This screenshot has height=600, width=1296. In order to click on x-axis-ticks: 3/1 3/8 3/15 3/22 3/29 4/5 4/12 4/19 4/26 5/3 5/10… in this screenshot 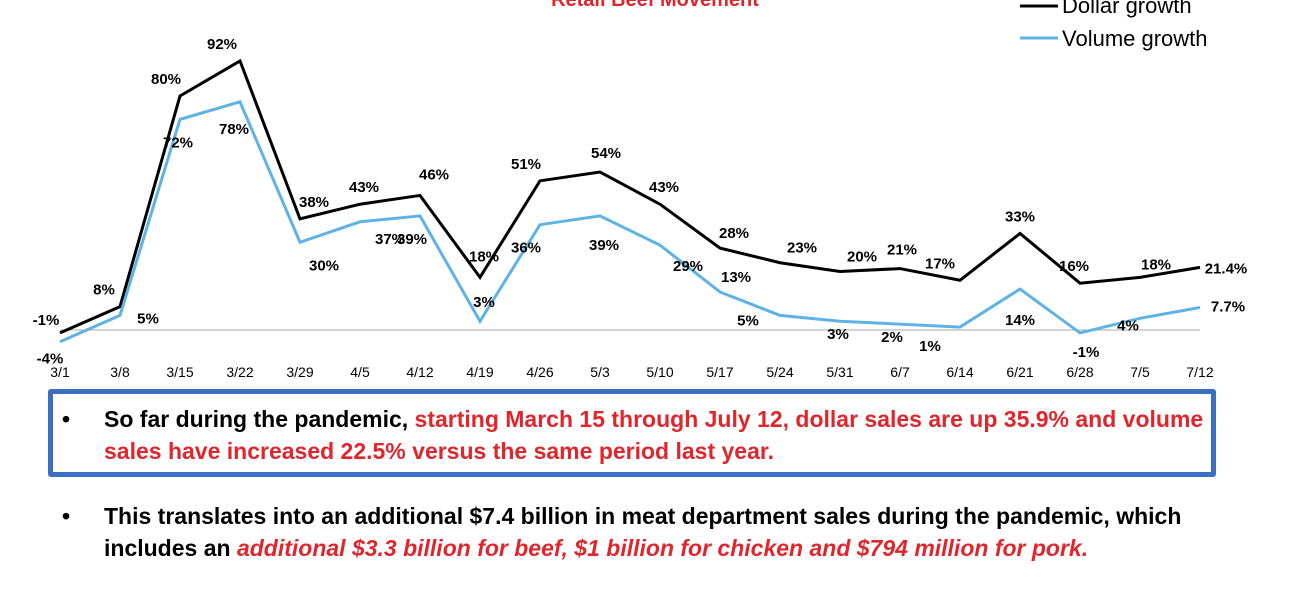, I will do `click(632, 372)`.